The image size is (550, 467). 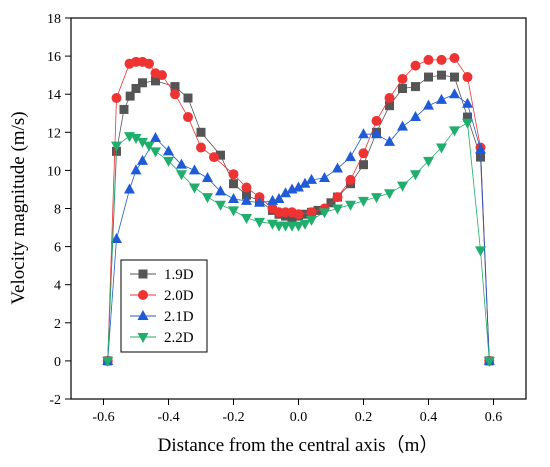 What do you see at coordinates (103, 417) in the screenshot?
I see `x-tick-label: -0.6` at bounding box center [103, 417].